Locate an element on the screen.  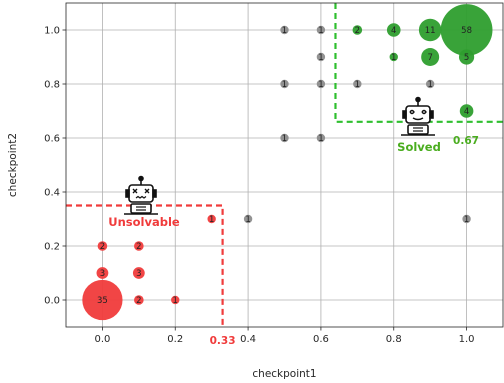
x-tick-label: 0.2 is located at coordinates (175, 339).